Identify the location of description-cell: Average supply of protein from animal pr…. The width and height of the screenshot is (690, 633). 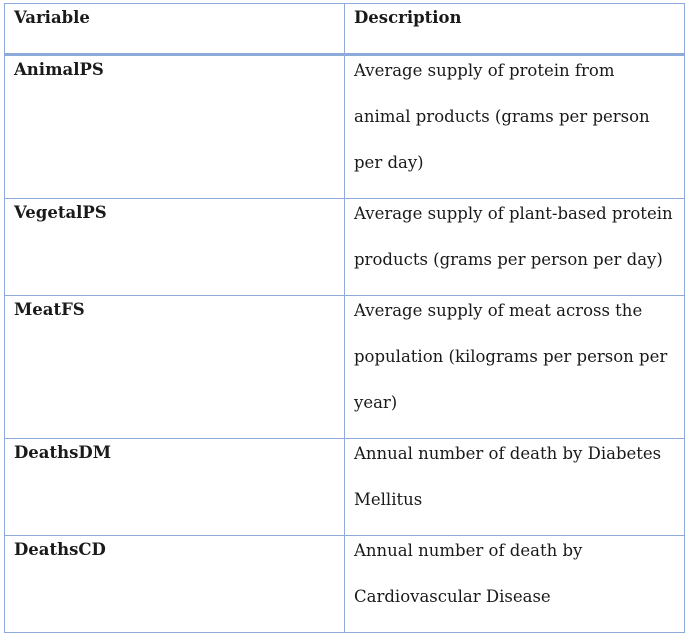
(514, 126).